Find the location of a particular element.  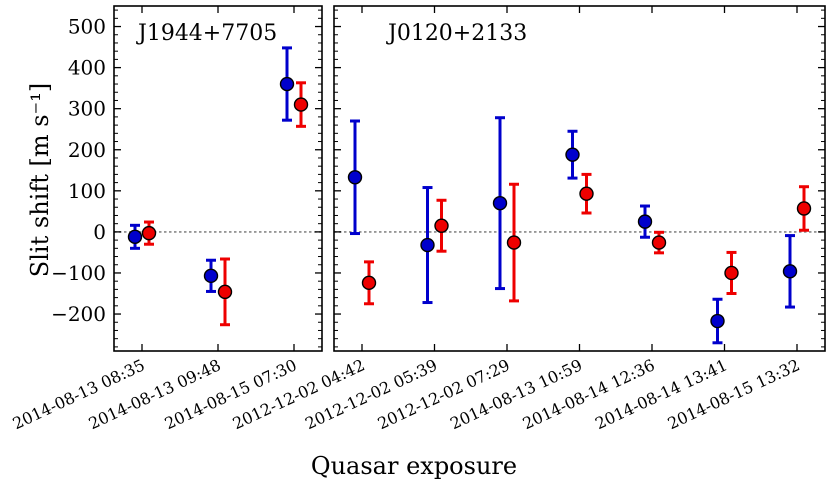

y-tick-label: 400 is located at coordinates (87, 68).